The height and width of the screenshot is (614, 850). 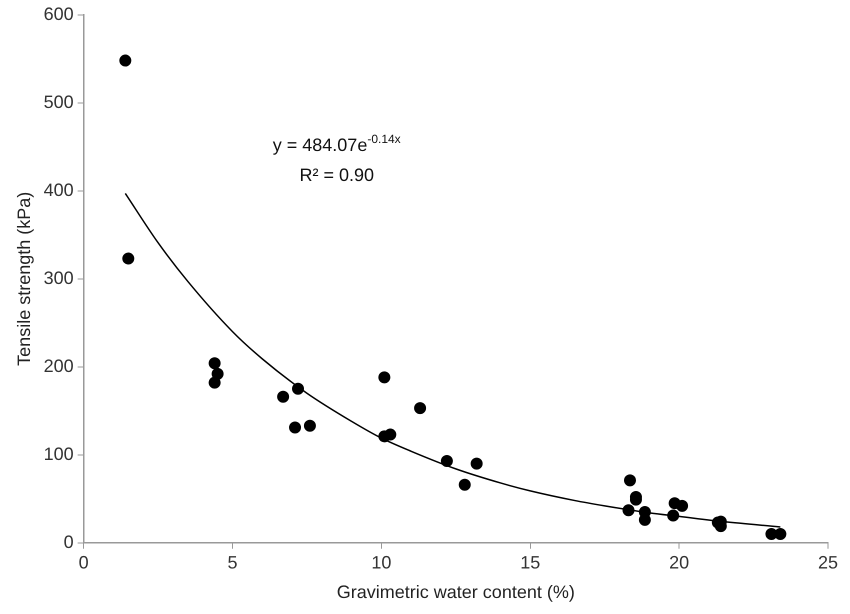 What do you see at coordinates (59, 102) in the screenshot?
I see `y-tick-label: 500` at bounding box center [59, 102].